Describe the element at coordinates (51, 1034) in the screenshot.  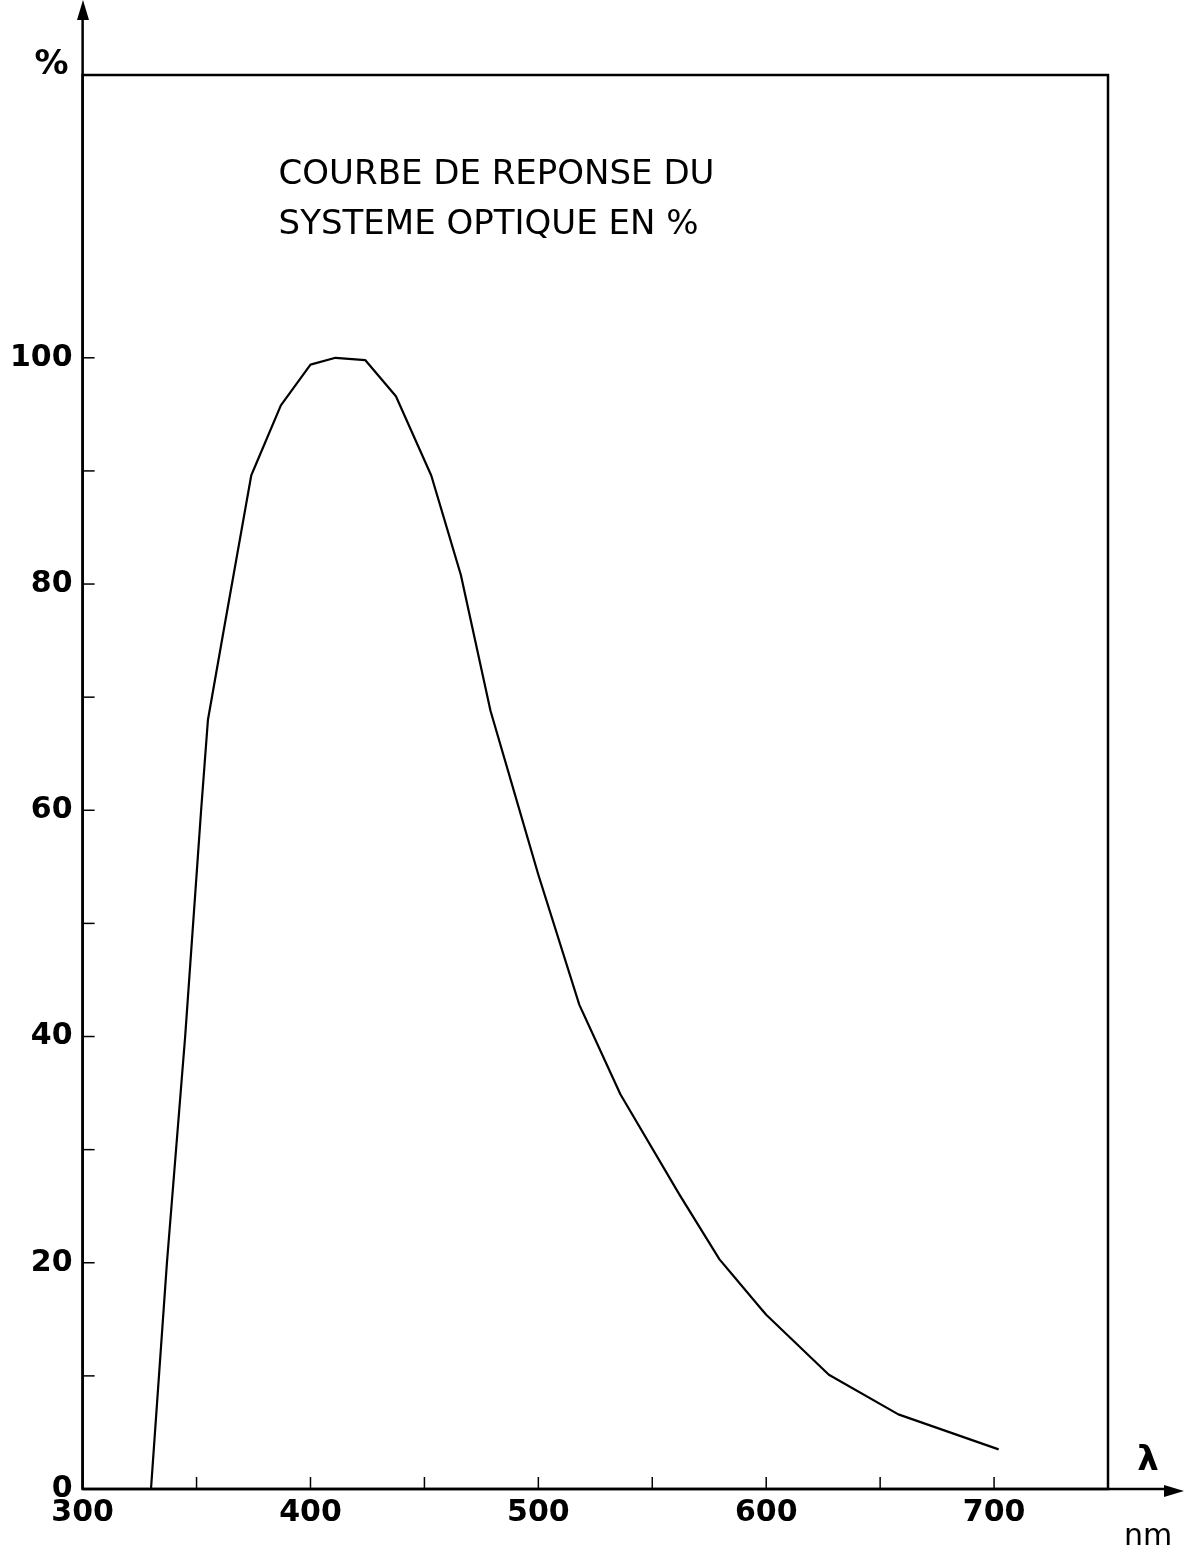
I see `y-tick-label: 40` at that location.